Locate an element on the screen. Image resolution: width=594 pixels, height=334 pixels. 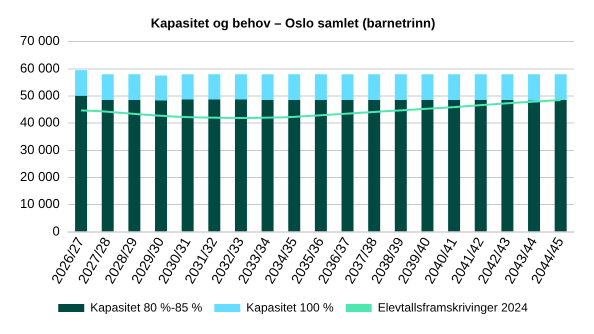
legend-label: Kapasitet 100 % is located at coordinates (290, 307).